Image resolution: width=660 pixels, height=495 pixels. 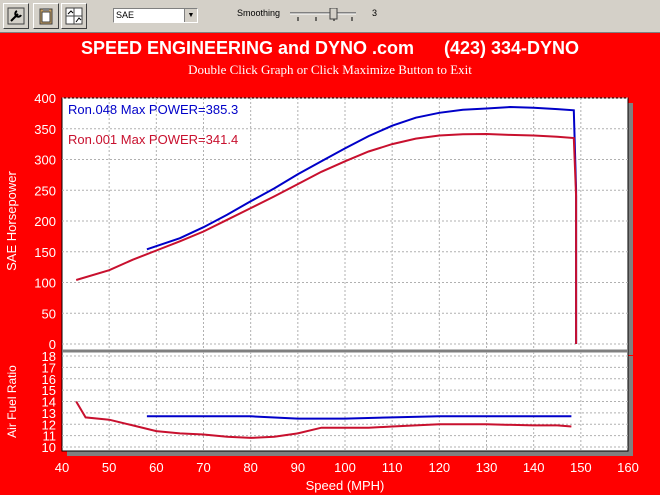 What do you see at coordinates (49, 379) in the screenshot?
I see `y-tick-label: 16` at bounding box center [49, 379].